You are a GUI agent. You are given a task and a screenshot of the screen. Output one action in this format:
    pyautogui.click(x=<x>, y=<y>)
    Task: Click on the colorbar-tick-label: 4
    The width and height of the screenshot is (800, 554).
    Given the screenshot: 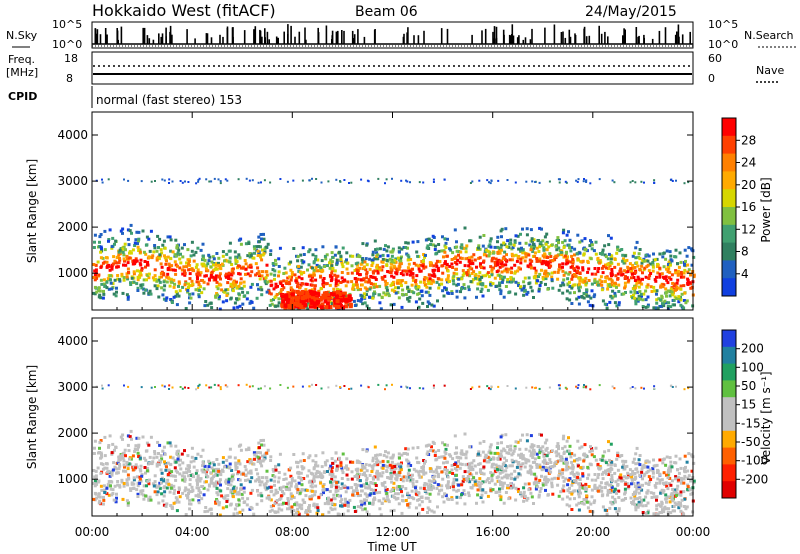 What is the action you would take?
    pyautogui.click(x=745, y=274)
    